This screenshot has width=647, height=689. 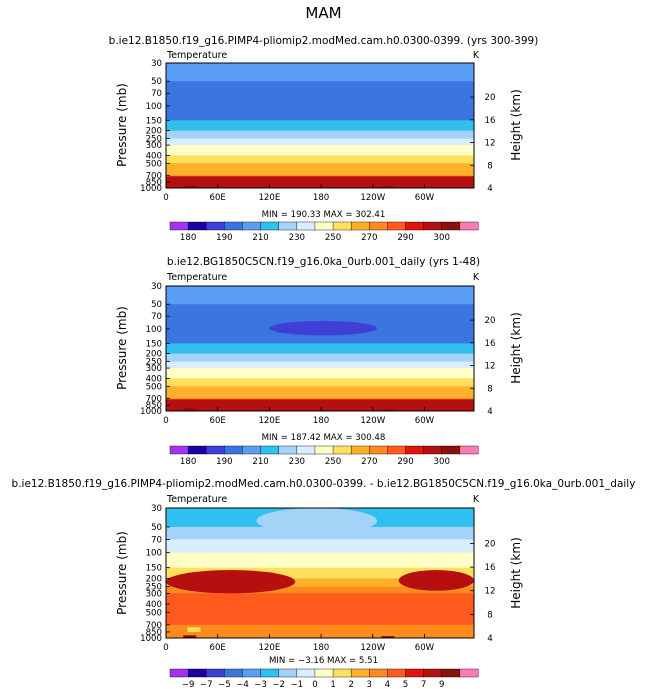 I want to click on colorbar-label: −2, so click(x=278, y=684).